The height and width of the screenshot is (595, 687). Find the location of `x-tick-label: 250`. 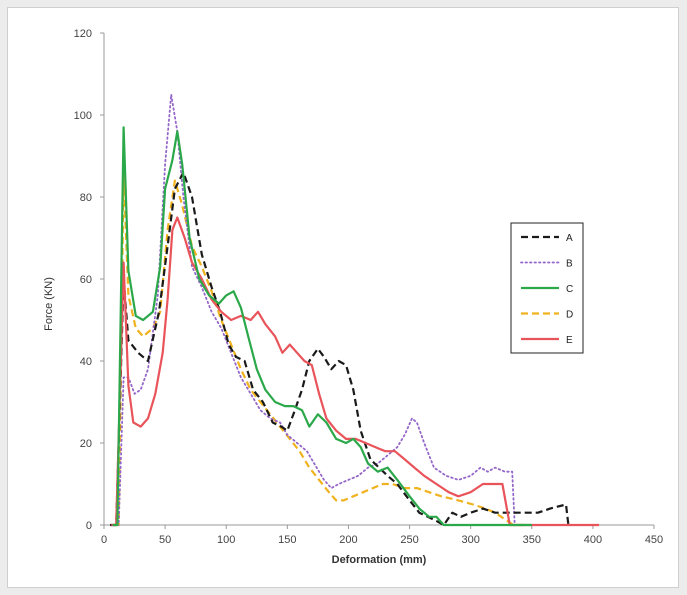

x-tick-label: 250 is located at coordinates (409, 540).